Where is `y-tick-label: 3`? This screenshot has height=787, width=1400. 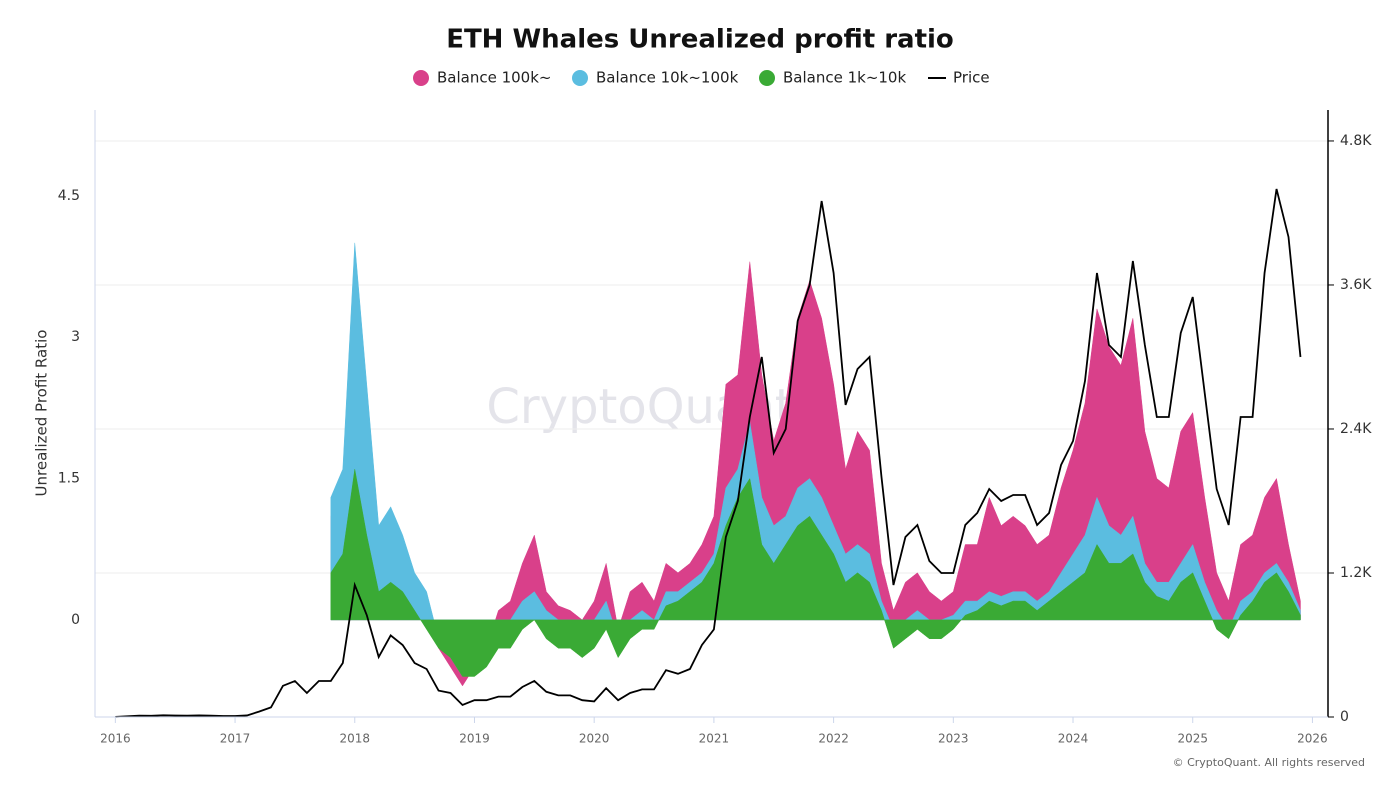 y-tick-label: 3 is located at coordinates (75, 337).